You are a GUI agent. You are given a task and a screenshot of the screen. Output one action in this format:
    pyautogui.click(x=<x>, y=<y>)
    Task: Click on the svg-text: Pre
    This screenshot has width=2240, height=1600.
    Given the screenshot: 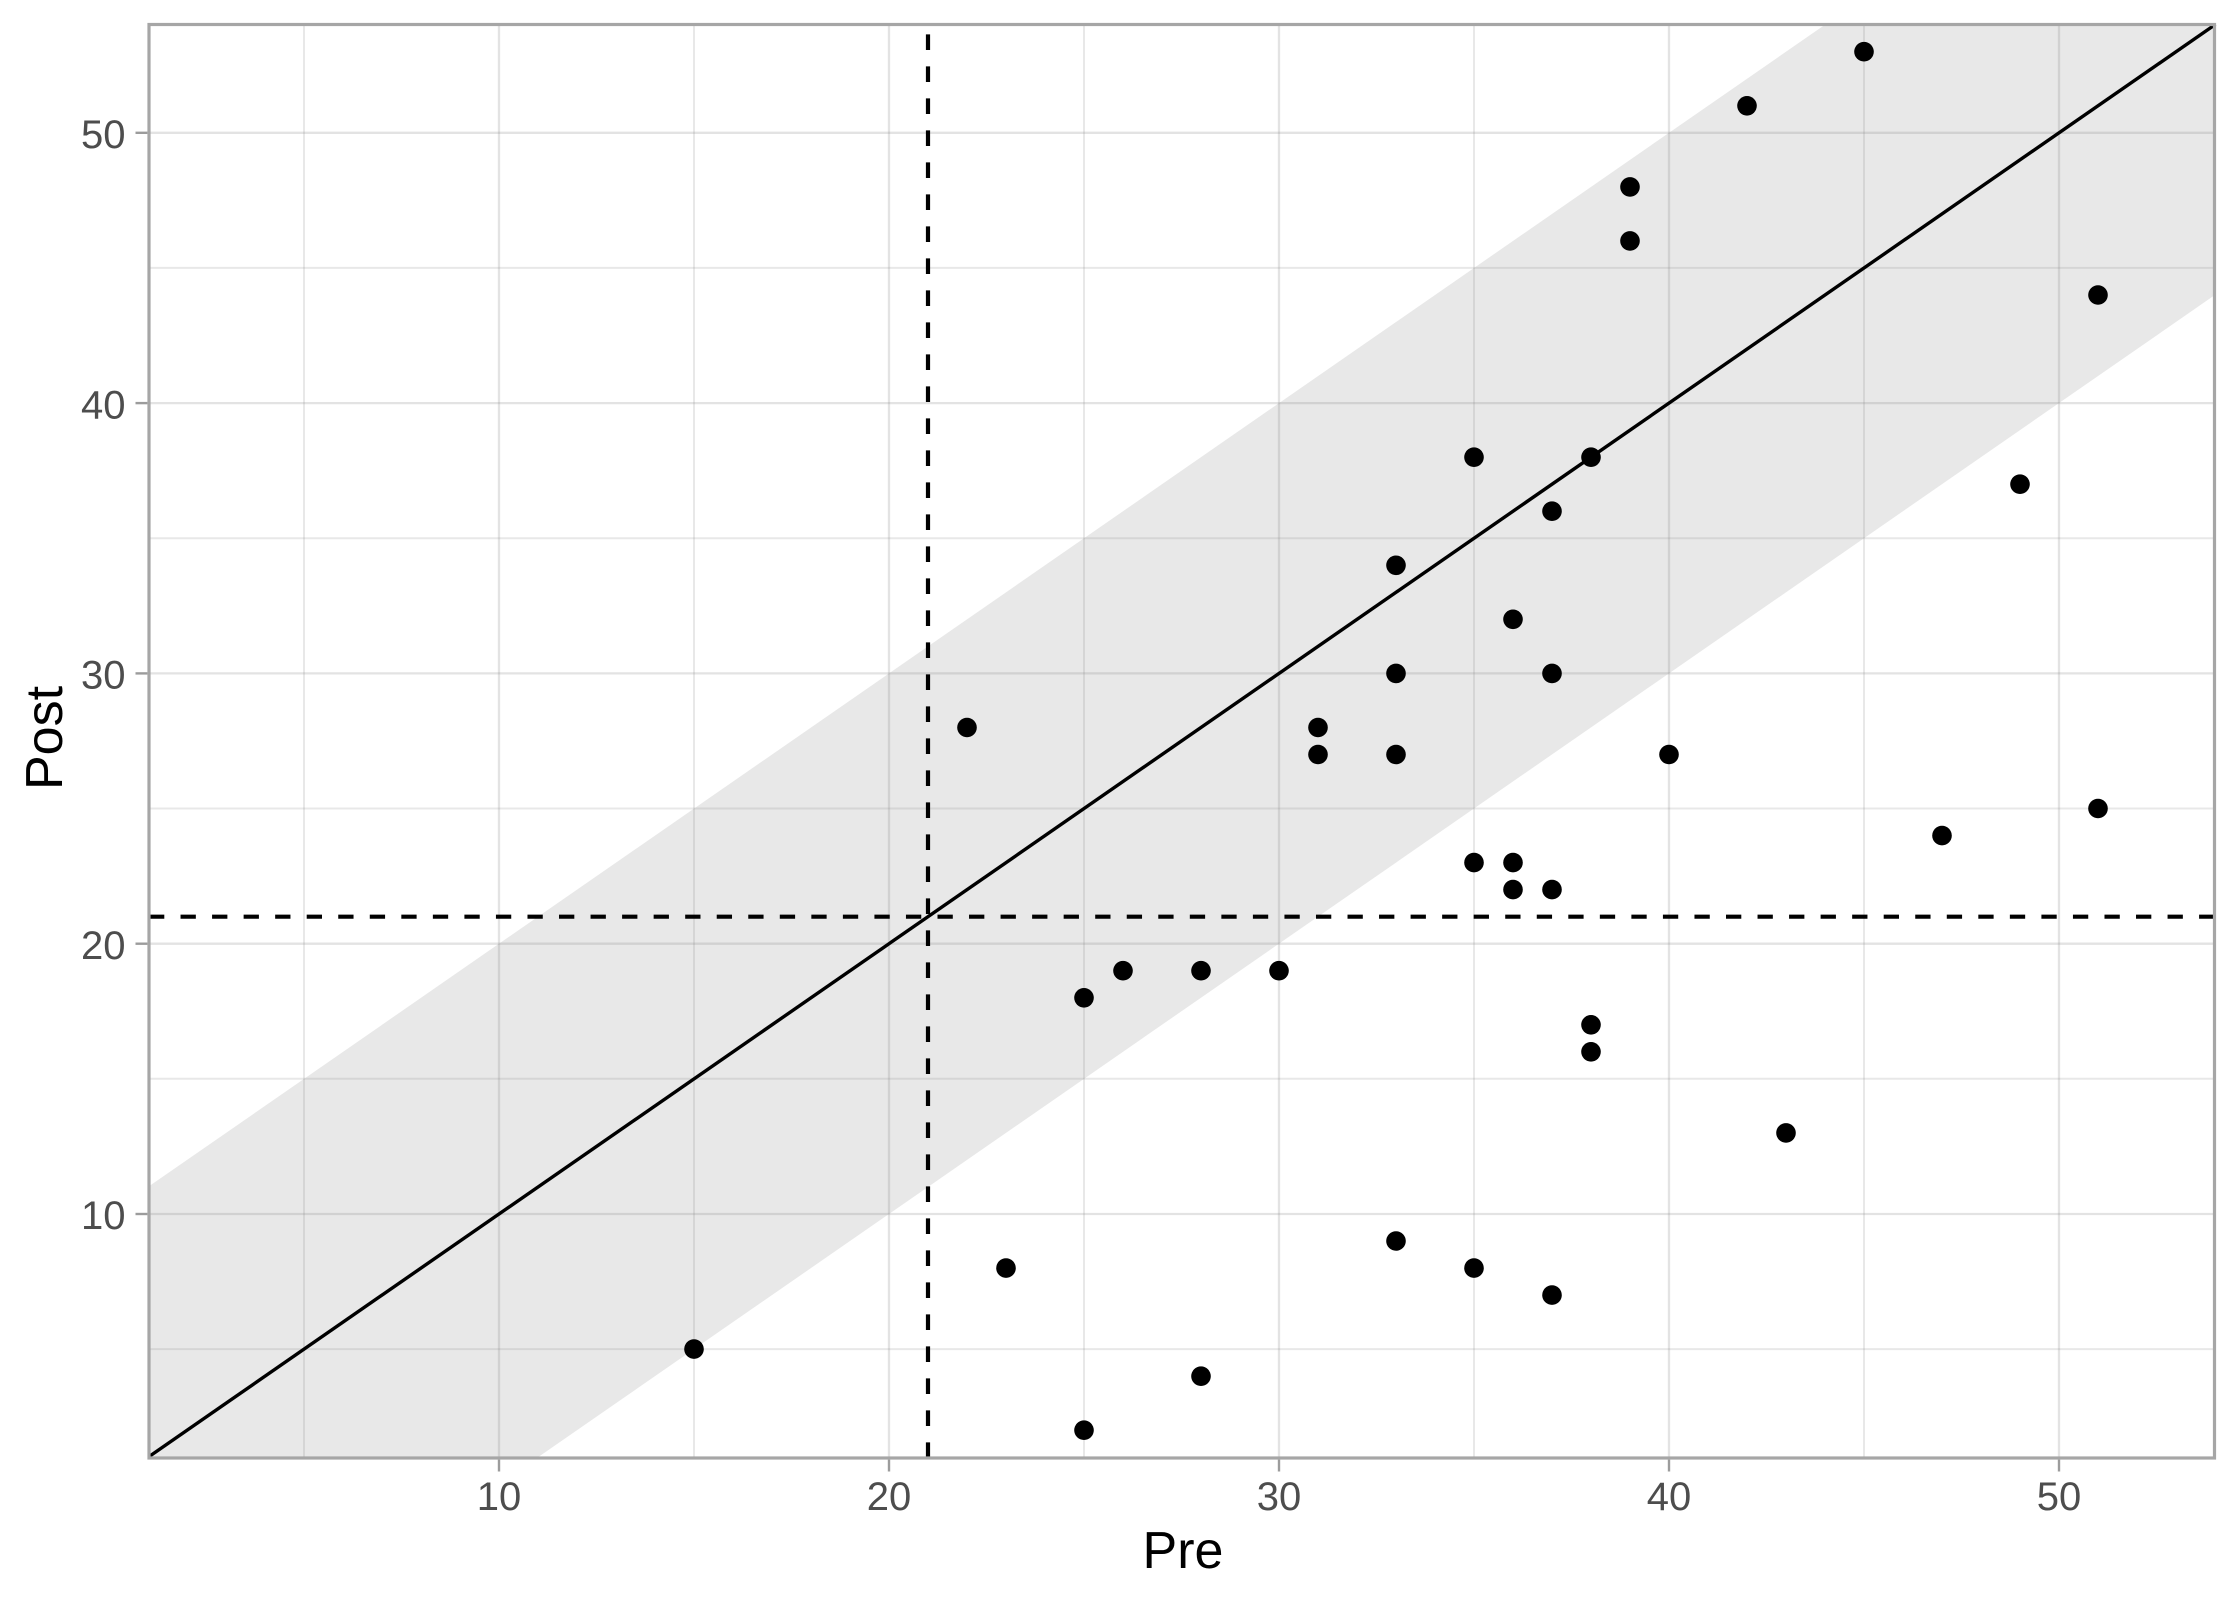 What is the action you would take?
    pyautogui.click(x=1183, y=1551)
    